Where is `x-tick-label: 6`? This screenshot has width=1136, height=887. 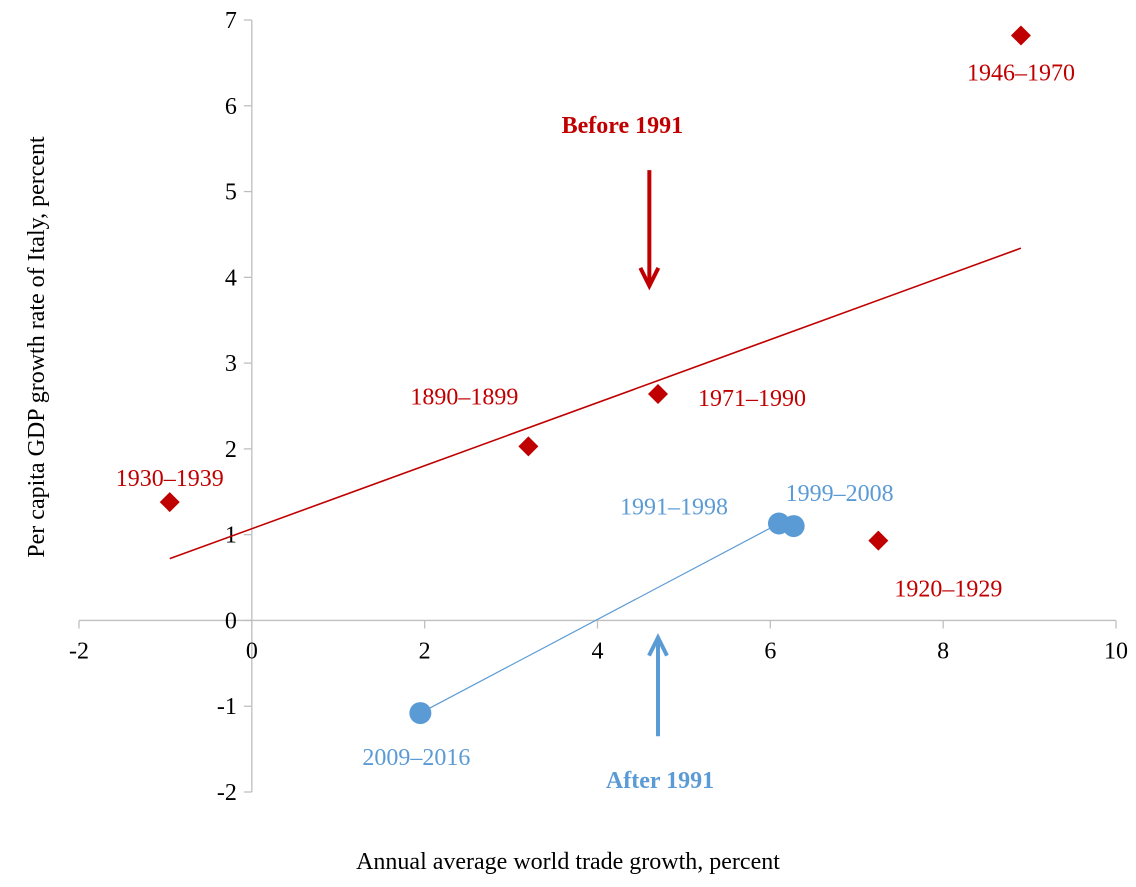
x-tick-label: 6 is located at coordinates (770, 651).